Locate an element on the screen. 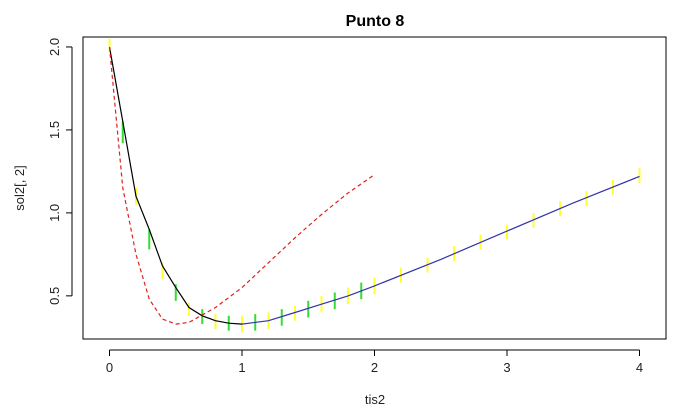 Image resolution: width=698 pixels, height=419 pixels. y-tick-label-2: 1.5 is located at coordinates (54, 130).